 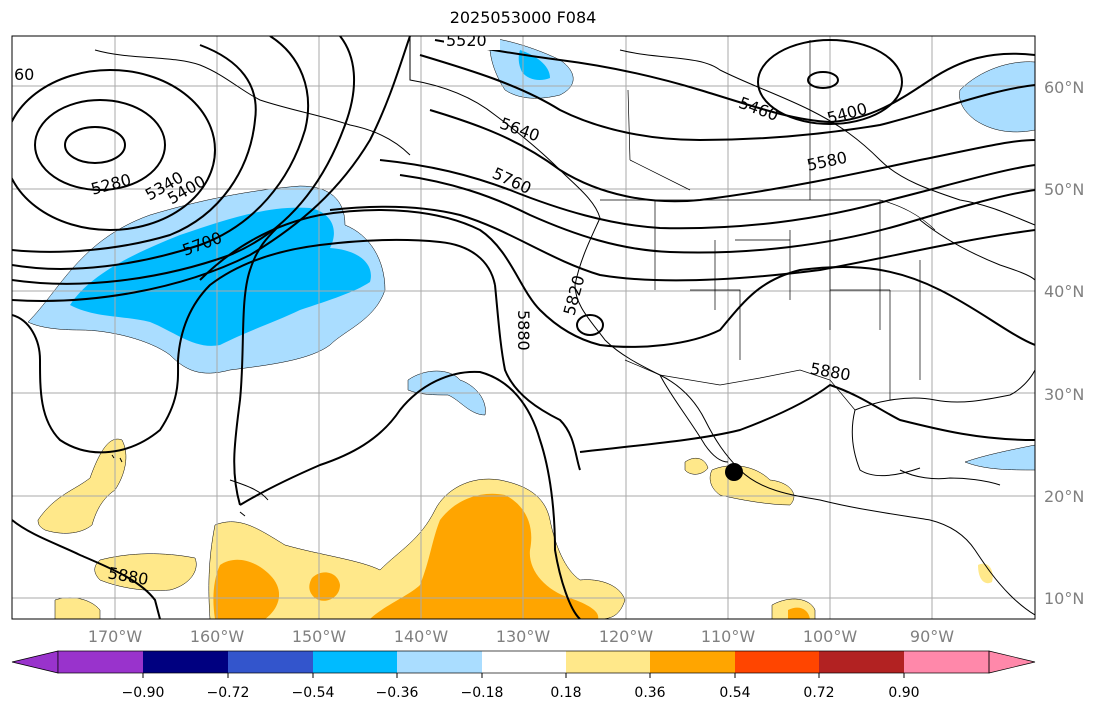 What do you see at coordinates (24, 74) in the screenshot?
I see `contour-label: 60` at bounding box center [24, 74].